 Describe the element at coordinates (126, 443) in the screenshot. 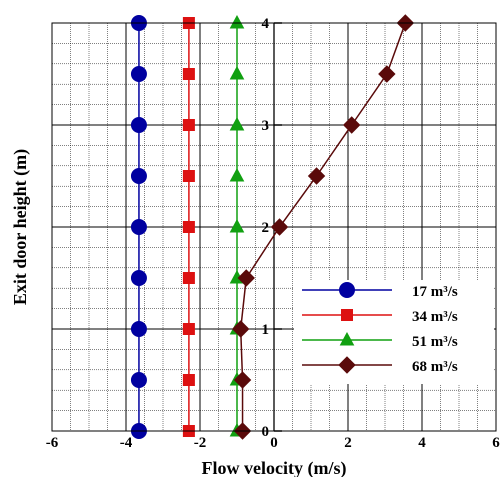

I see `x-tick-label: -4` at that location.